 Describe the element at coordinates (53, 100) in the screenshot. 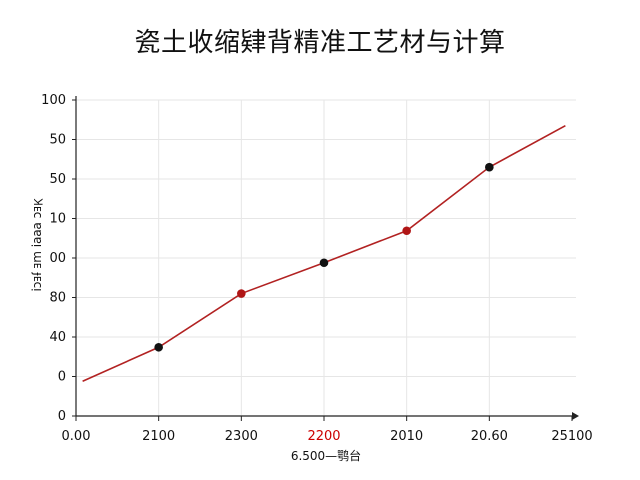

I see `y-tick-label: 100` at that location.